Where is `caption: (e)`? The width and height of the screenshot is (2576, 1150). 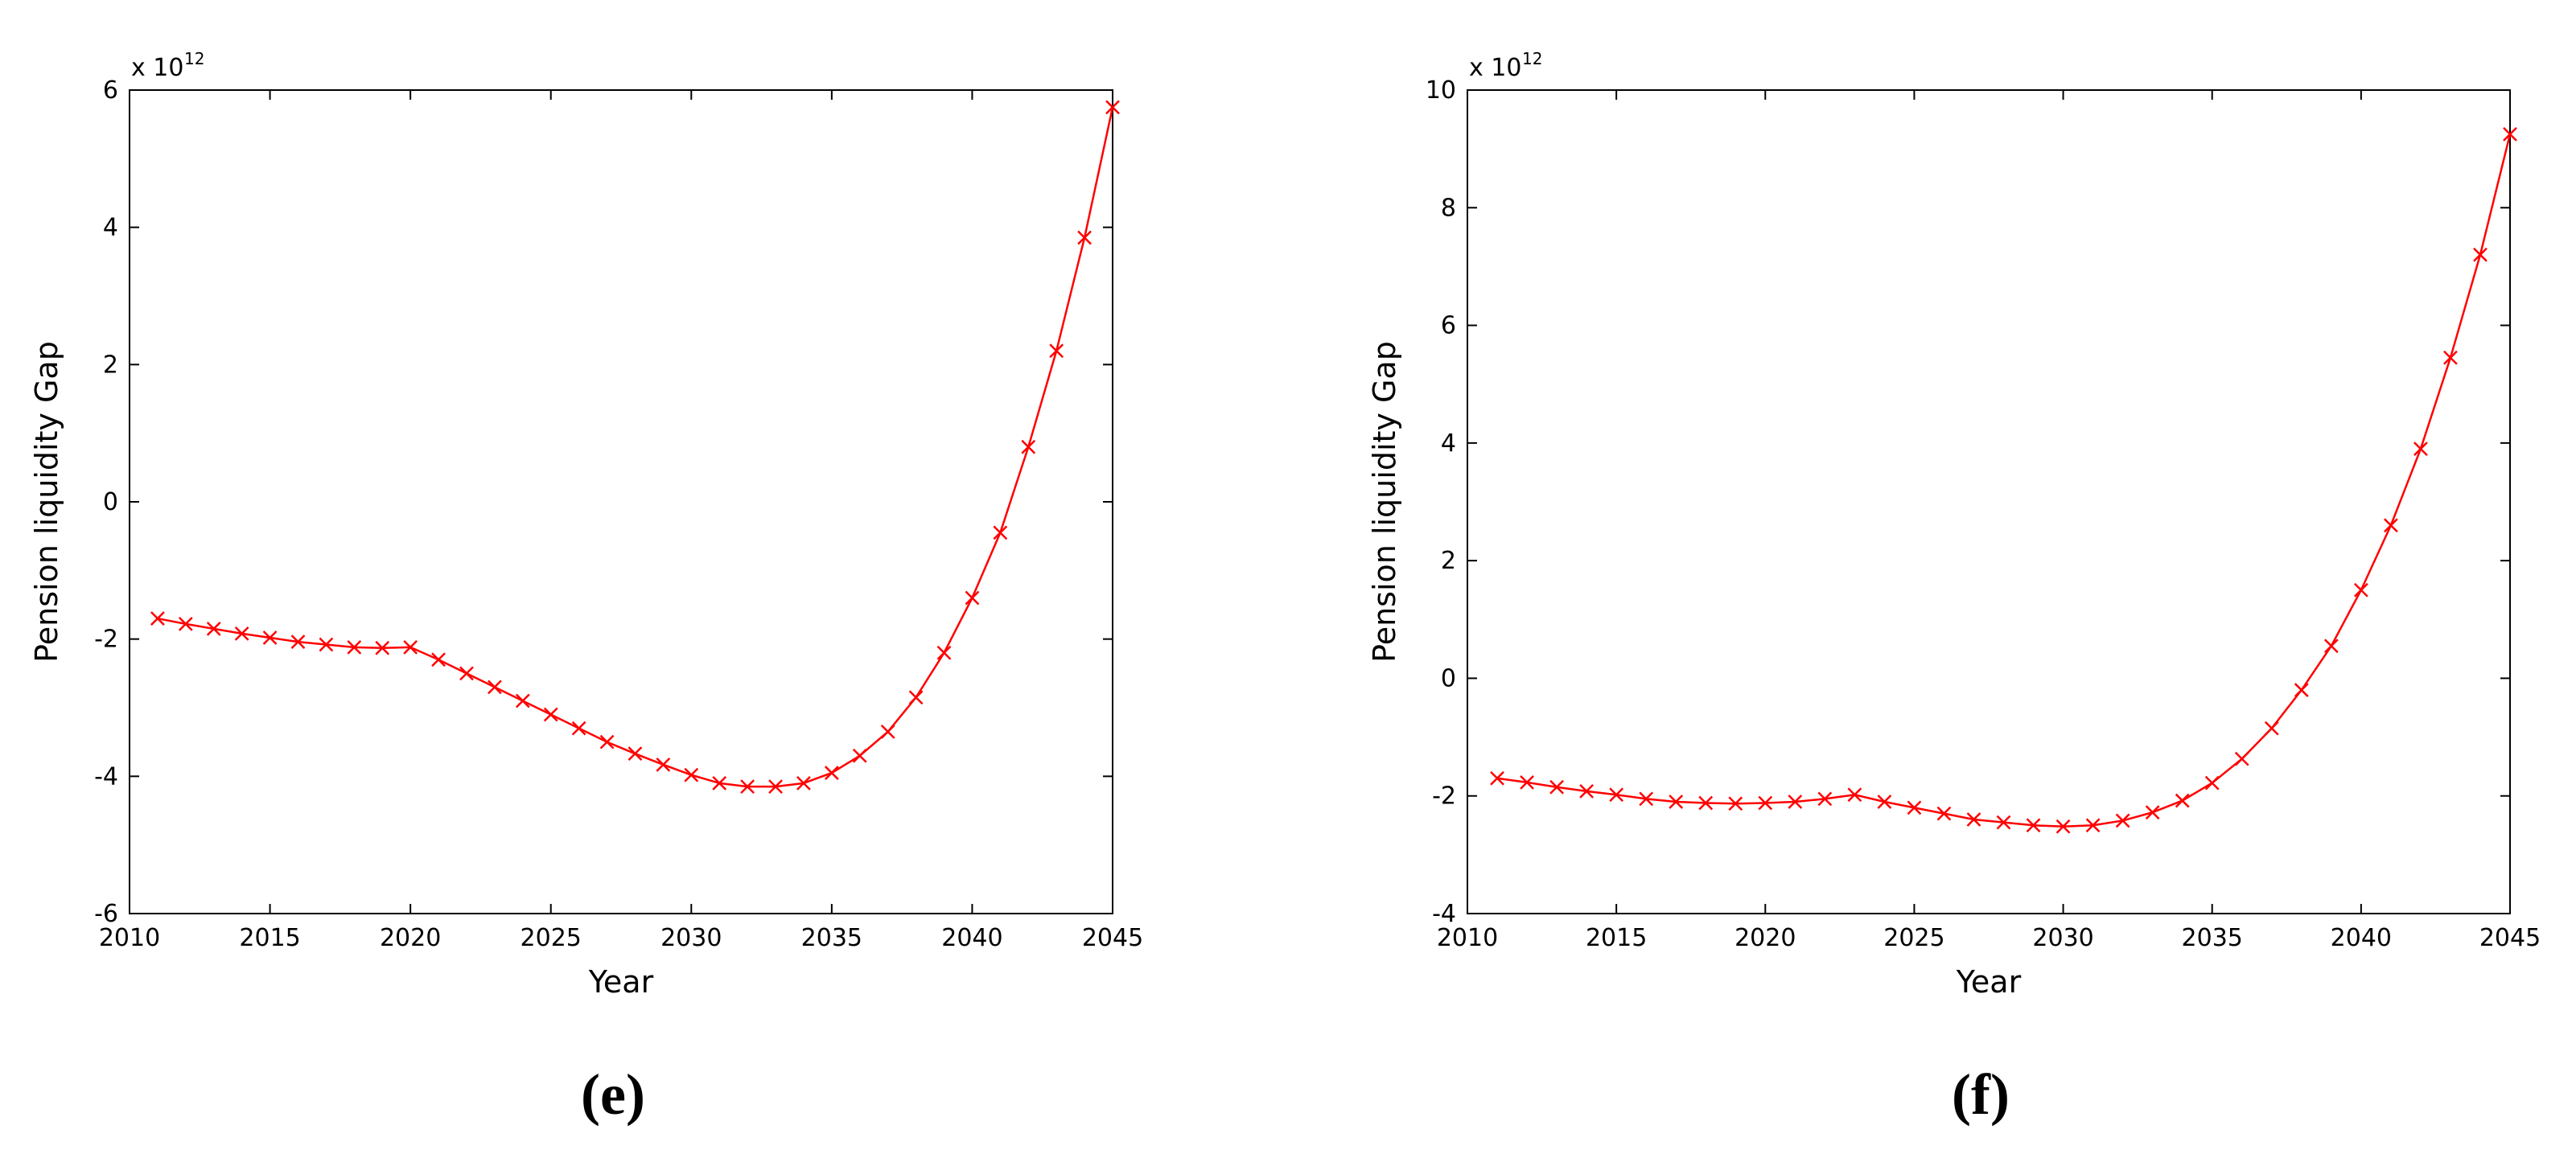 caption: (e) is located at coordinates (613, 1094).